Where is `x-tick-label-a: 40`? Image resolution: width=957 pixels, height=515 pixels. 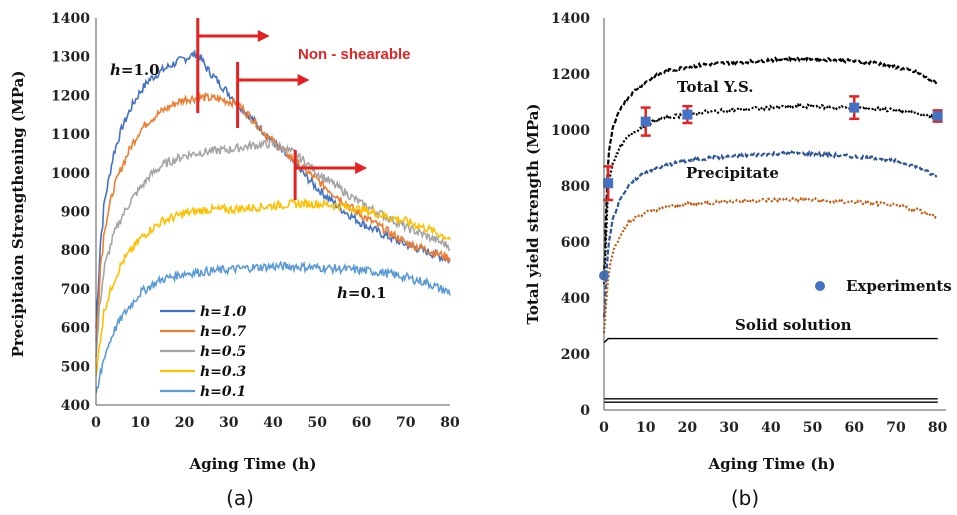
x-tick-label-a: 40 is located at coordinates (273, 423).